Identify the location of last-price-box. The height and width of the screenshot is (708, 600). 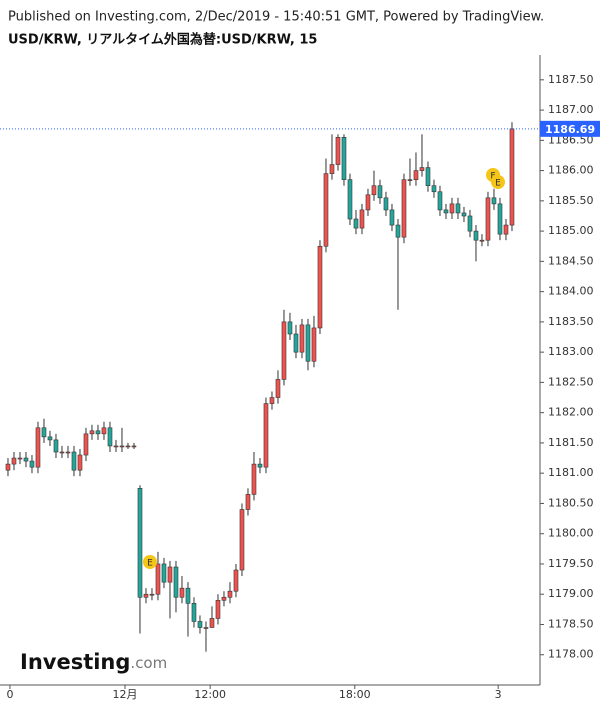
(570, 128).